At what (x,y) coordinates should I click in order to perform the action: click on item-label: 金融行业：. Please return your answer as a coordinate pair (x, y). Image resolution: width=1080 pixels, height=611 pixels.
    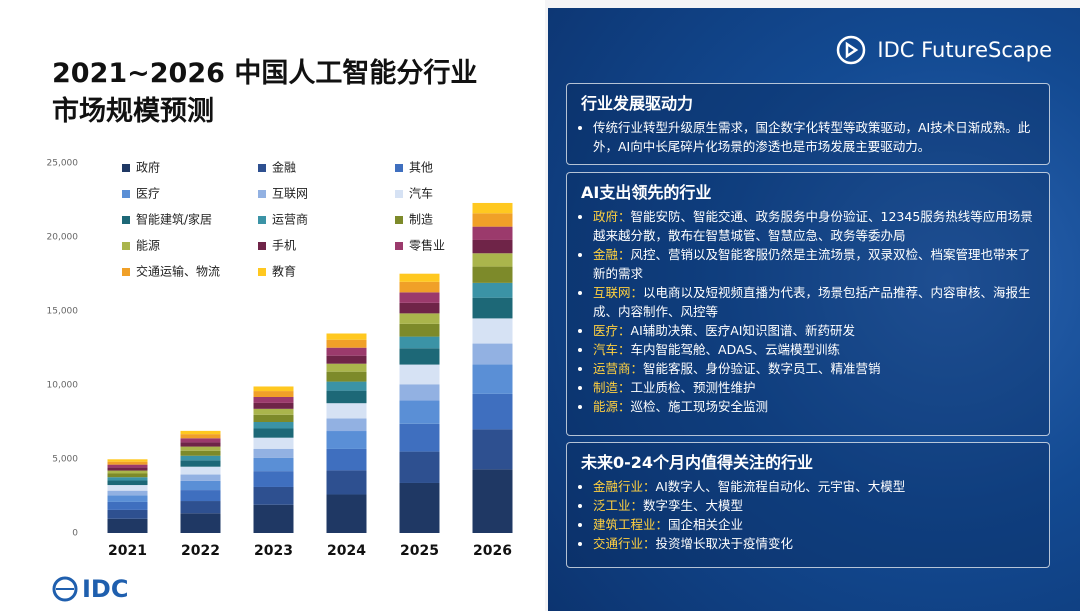
    Looking at the image, I should click on (624, 486).